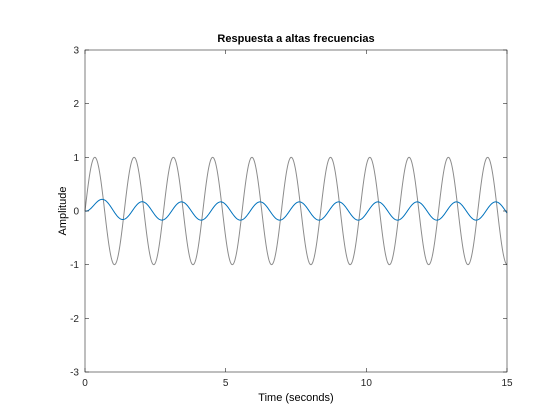 This screenshot has height=420, width=560. Describe the element at coordinates (76, 104) in the screenshot. I see `y-tick-label-2: 2` at that location.